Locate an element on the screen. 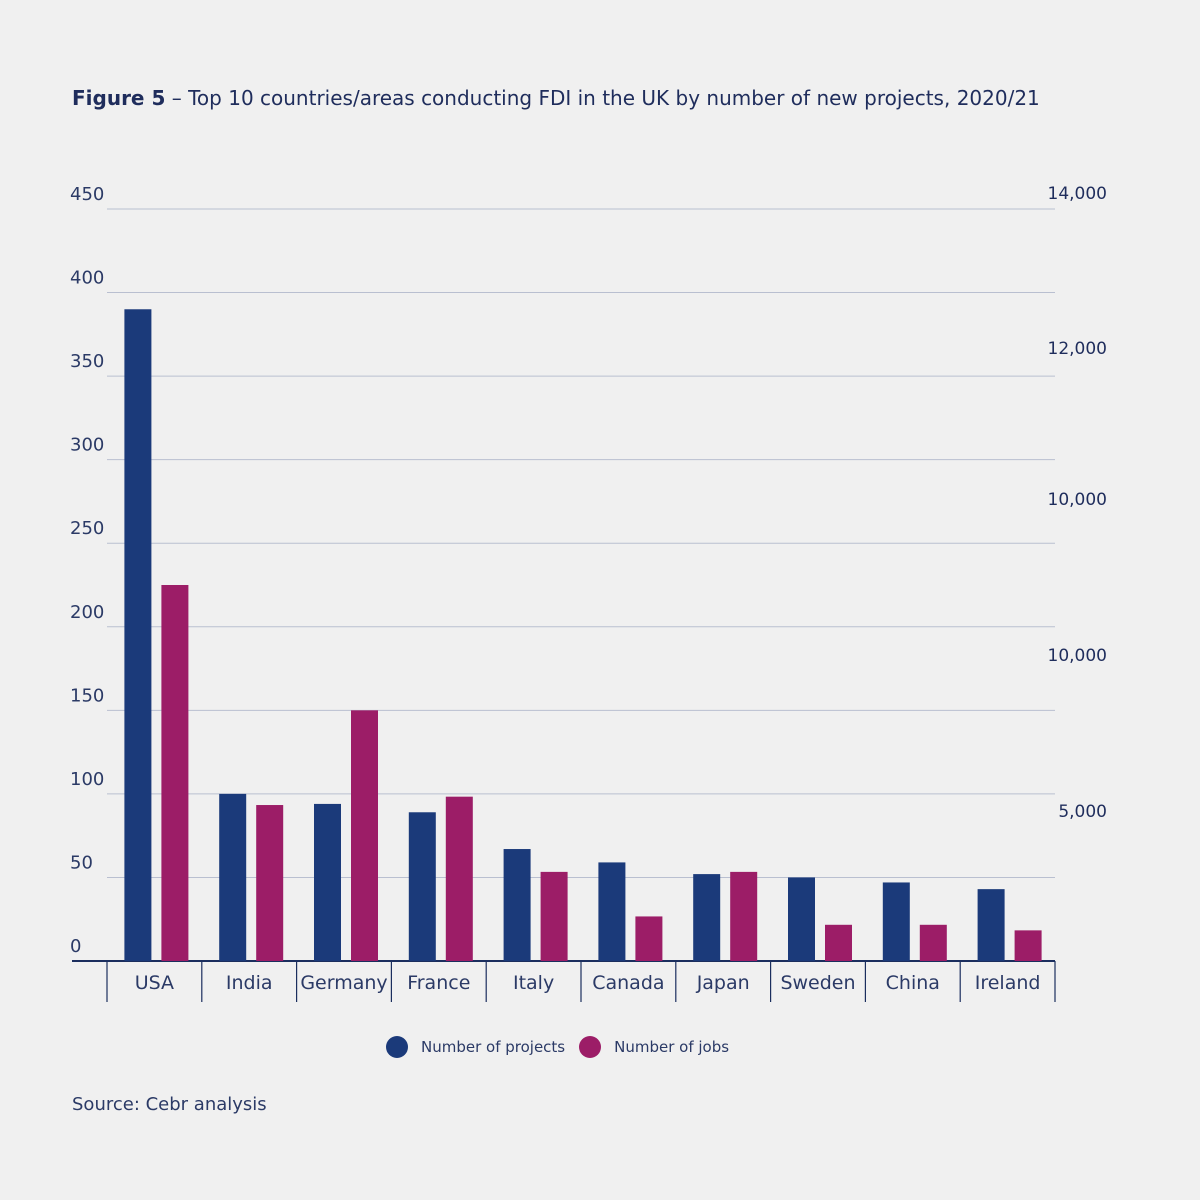 This screenshot has height=1200, width=1200. bar-projects-sweden is located at coordinates (801, 919).